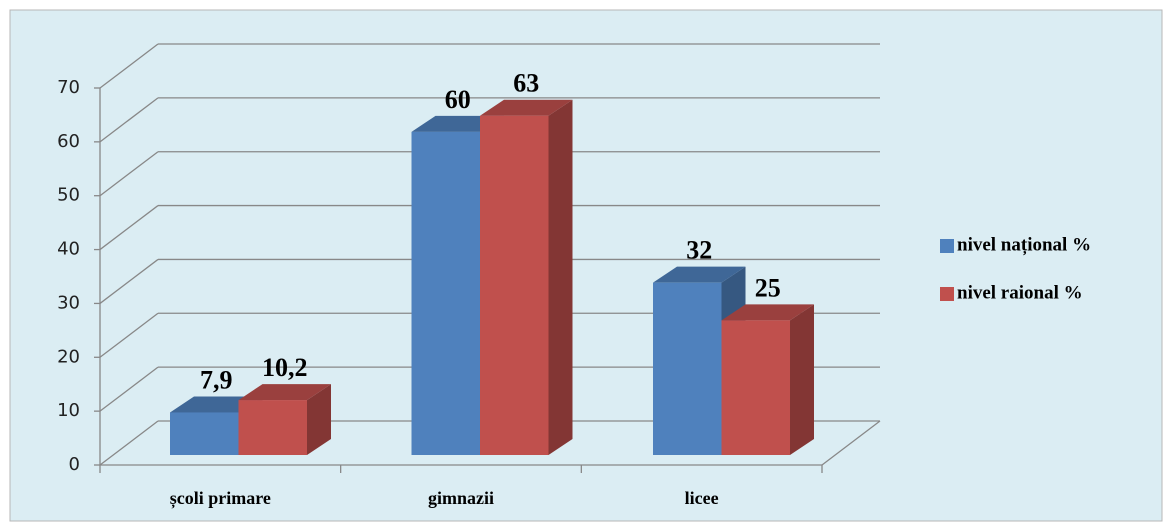 The image size is (1172, 531). Describe the element at coordinates (74, 464) in the screenshot. I see `y-tick-label: 0` at that location.